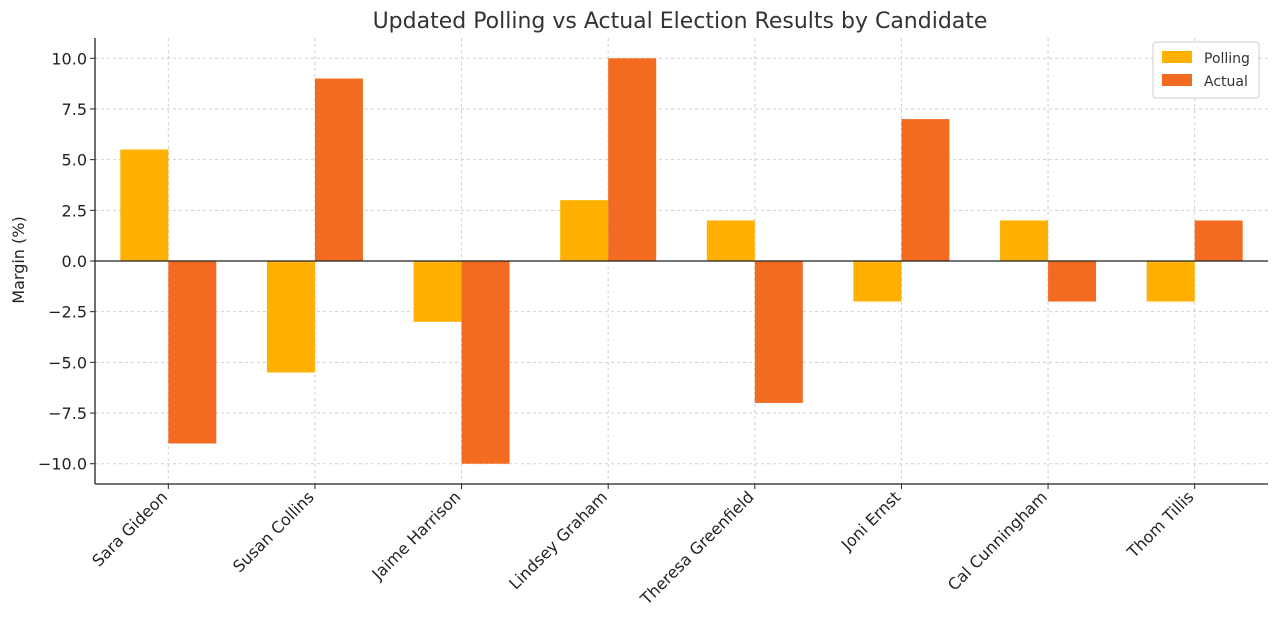 The width and height of the screenshot is (1280, 636). Describe the element at coordinates (1177, 80) in the screenshot. I see `legend-swatch-actual` at that location.